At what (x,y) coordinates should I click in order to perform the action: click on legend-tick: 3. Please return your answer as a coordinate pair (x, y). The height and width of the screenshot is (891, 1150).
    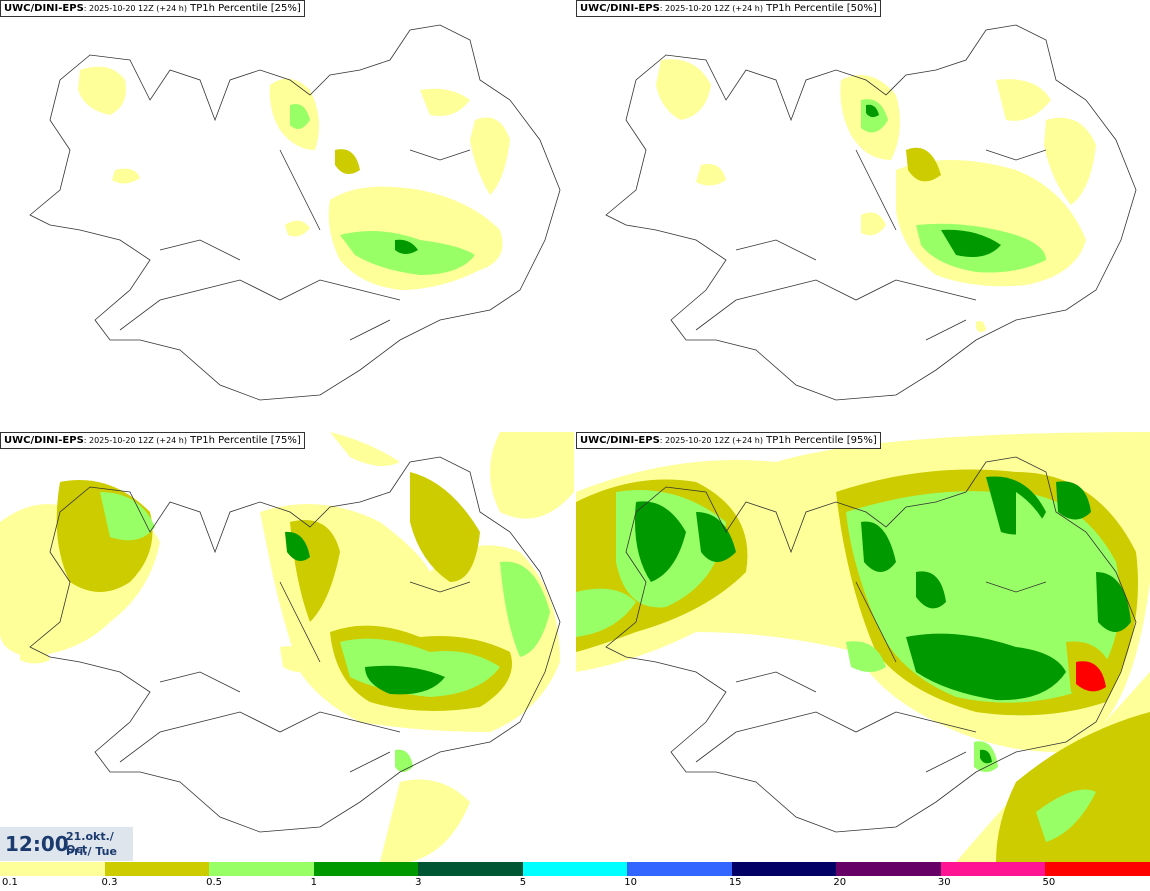
    Looking at the image, I should click on (418, 882).